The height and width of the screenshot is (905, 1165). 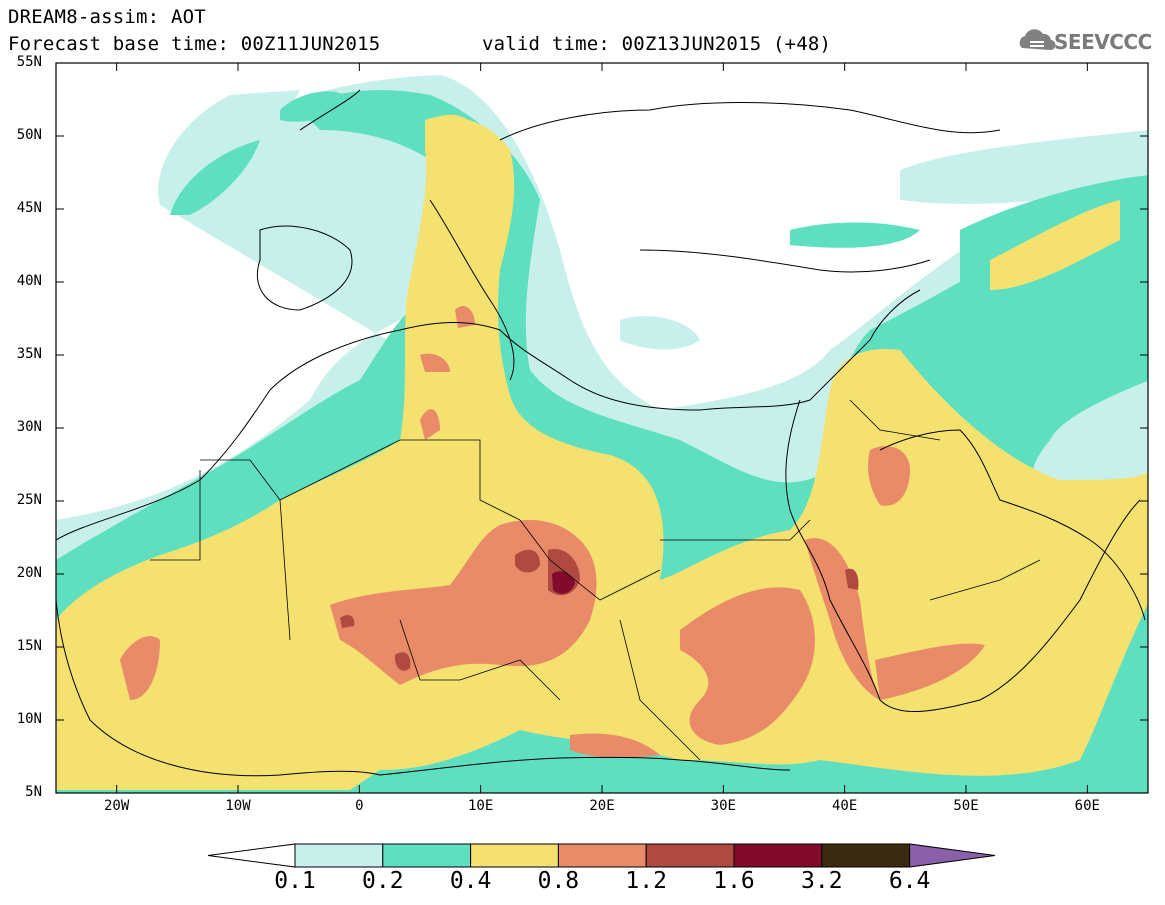 What do you see at coordinates (238, 806) in the screenshot?
I see `lon-label: 10W` at bounding box center [238, 806].